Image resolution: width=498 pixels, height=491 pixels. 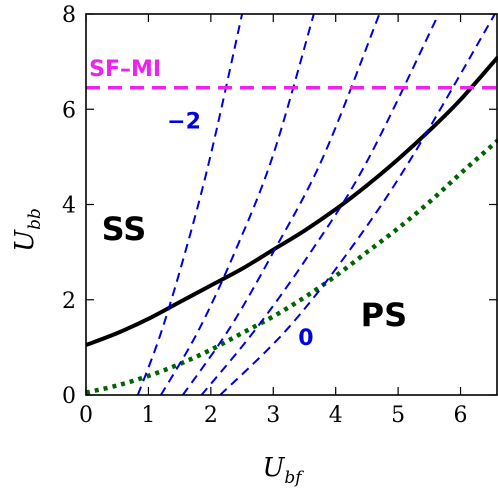 What do you see at coordinates (283, 470) in the screenshot?
I see `x-axis-title: Ubf` at bounding box center [283, 470].